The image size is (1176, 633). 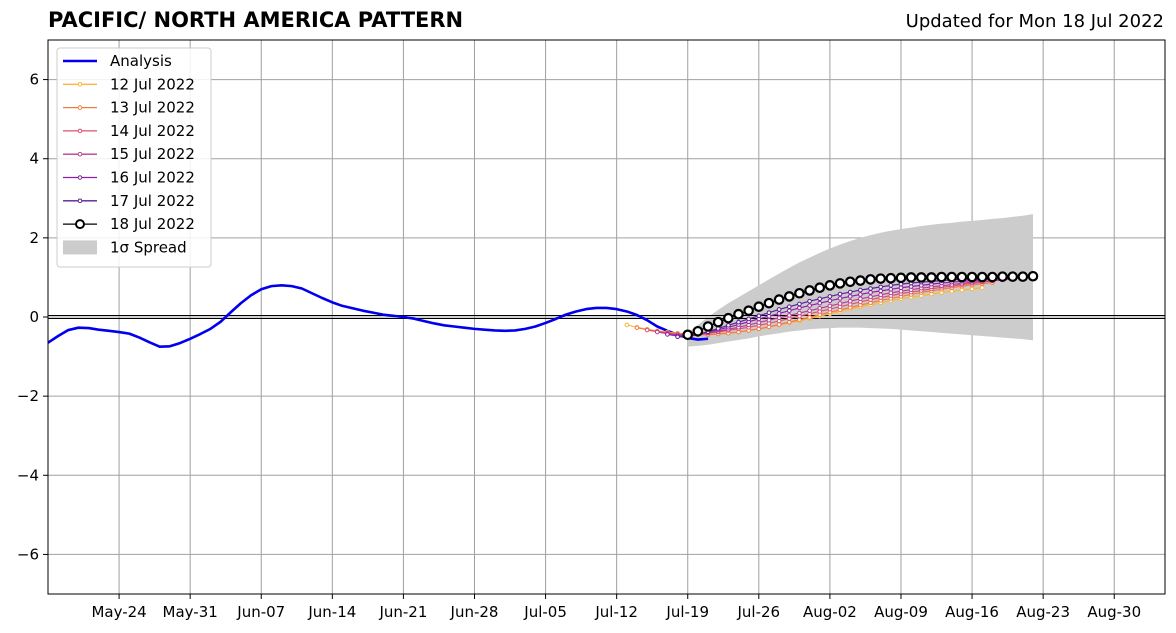 I want to click on y-tick-label: −2, so click(x=28, y=396).